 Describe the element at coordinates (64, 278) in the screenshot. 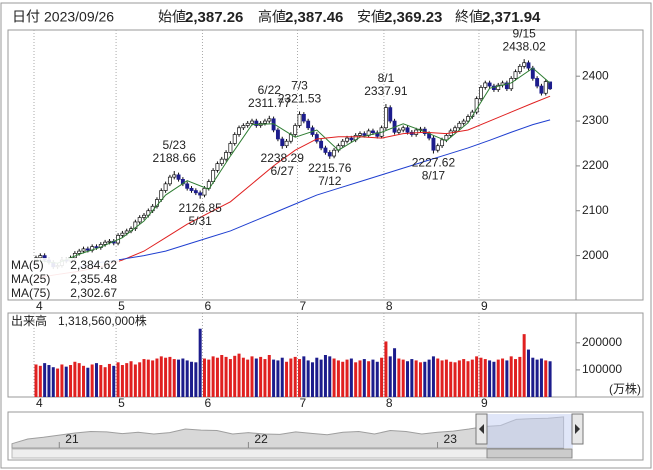

I see `legend-box` at that location.